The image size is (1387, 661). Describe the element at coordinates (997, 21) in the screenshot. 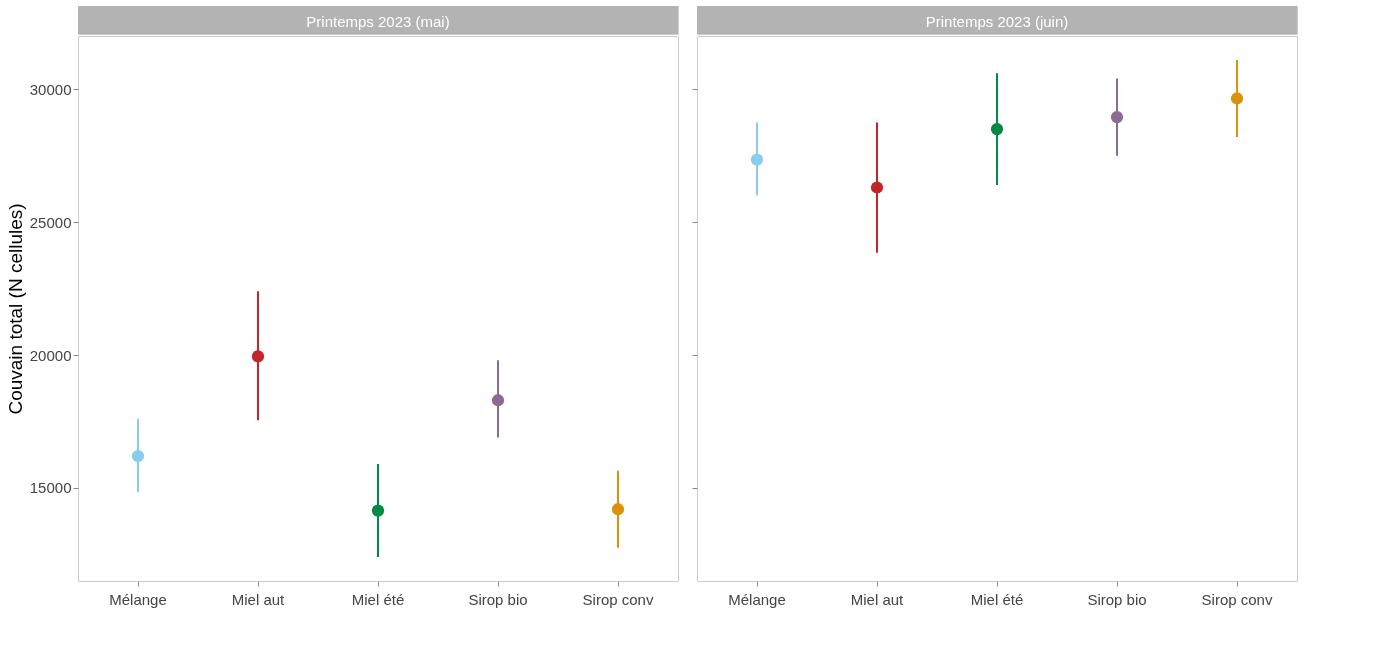

I see `chart-title: Printemps 2023 (juin)` at that location.